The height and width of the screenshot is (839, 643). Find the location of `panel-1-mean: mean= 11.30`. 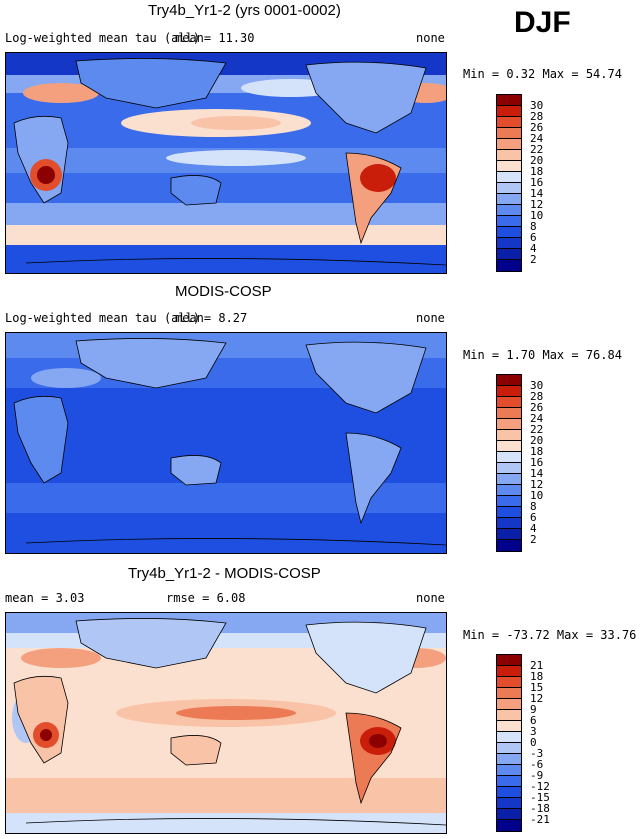

panel-1-mean: mean= 11.30 is located at coordinates (215, 38).